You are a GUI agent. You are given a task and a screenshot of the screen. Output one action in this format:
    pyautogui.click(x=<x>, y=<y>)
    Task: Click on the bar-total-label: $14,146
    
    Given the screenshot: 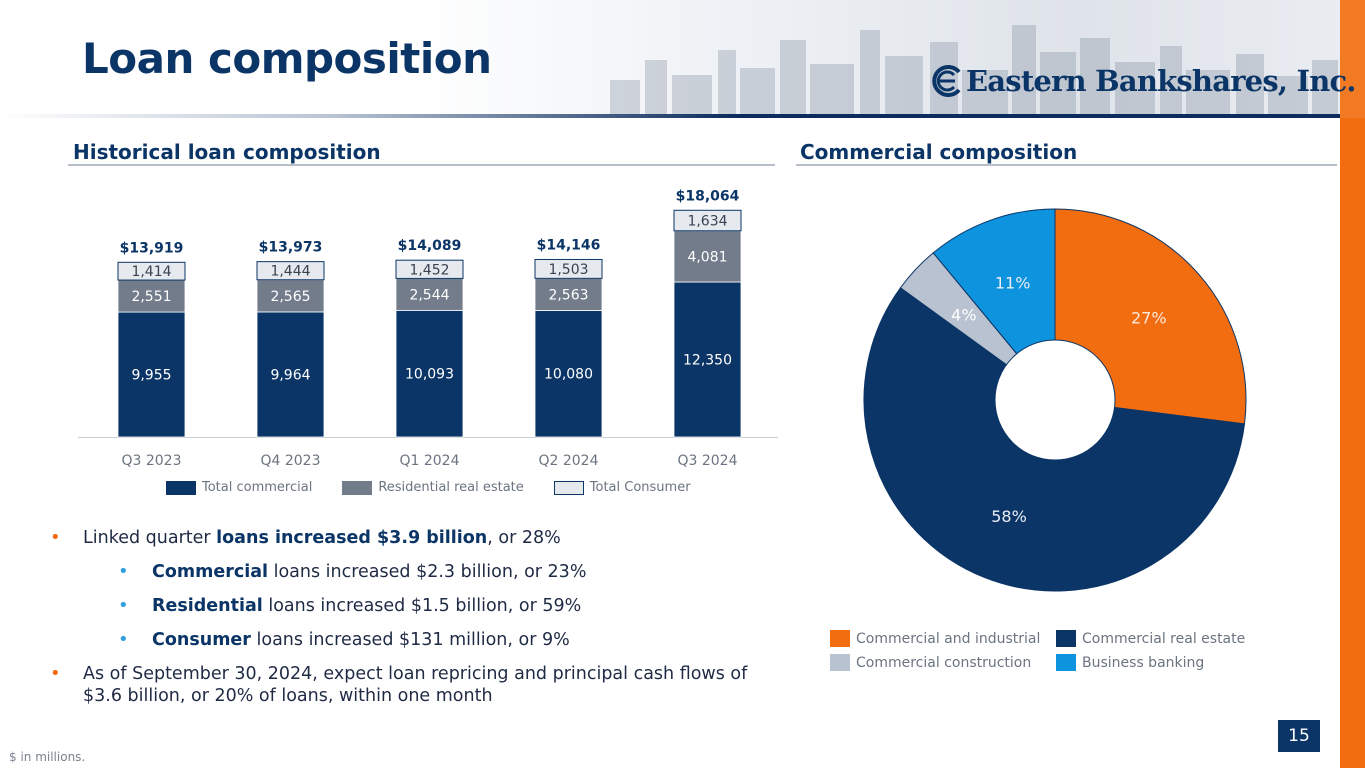 What is the action you would take?
    pyautogui.click(x=569, y=245)
    